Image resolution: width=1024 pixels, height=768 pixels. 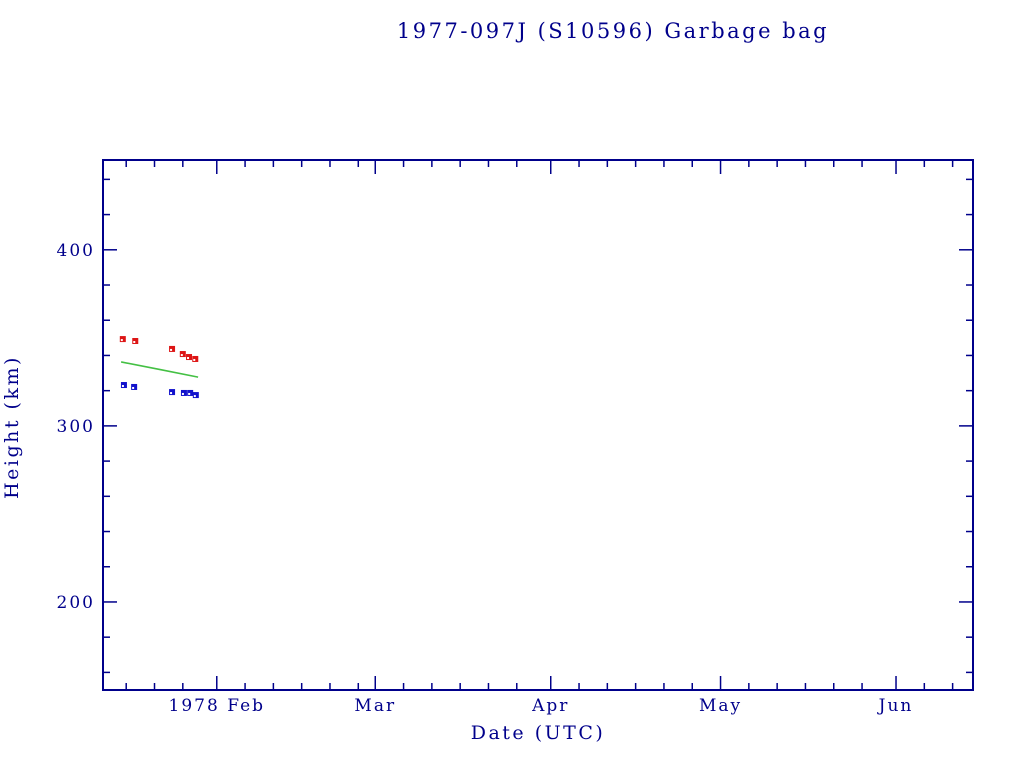 What do you see at coordinates (613, 31) in the screenshot?
I see `chart-title: 1977-097J (S10596) Garbage bag` at bounding box center [613, 31].